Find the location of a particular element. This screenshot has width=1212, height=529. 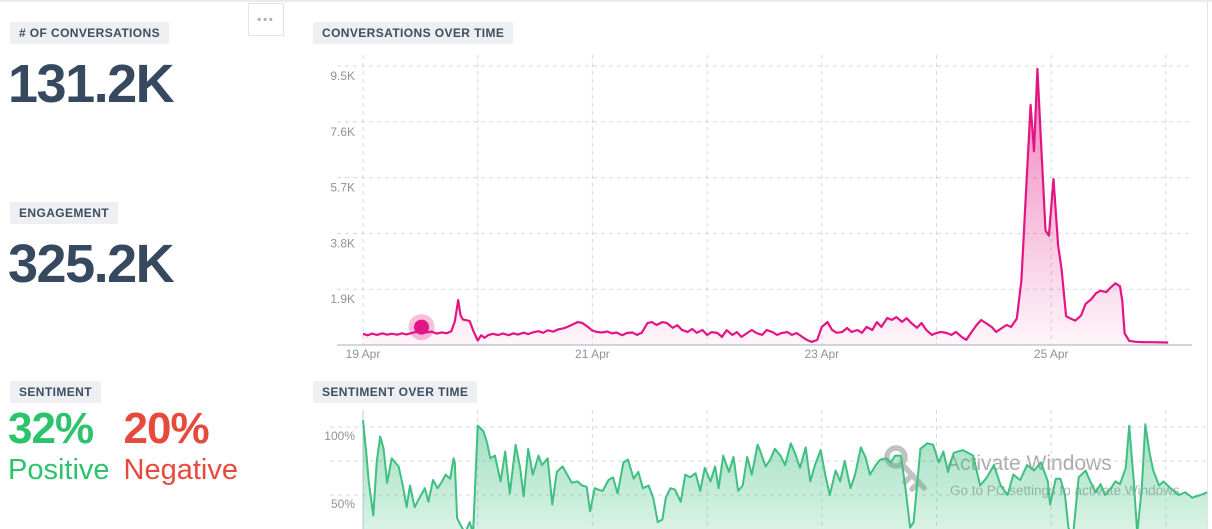

y-axis-tick-label: 50% is located at coordinates (343, 504).